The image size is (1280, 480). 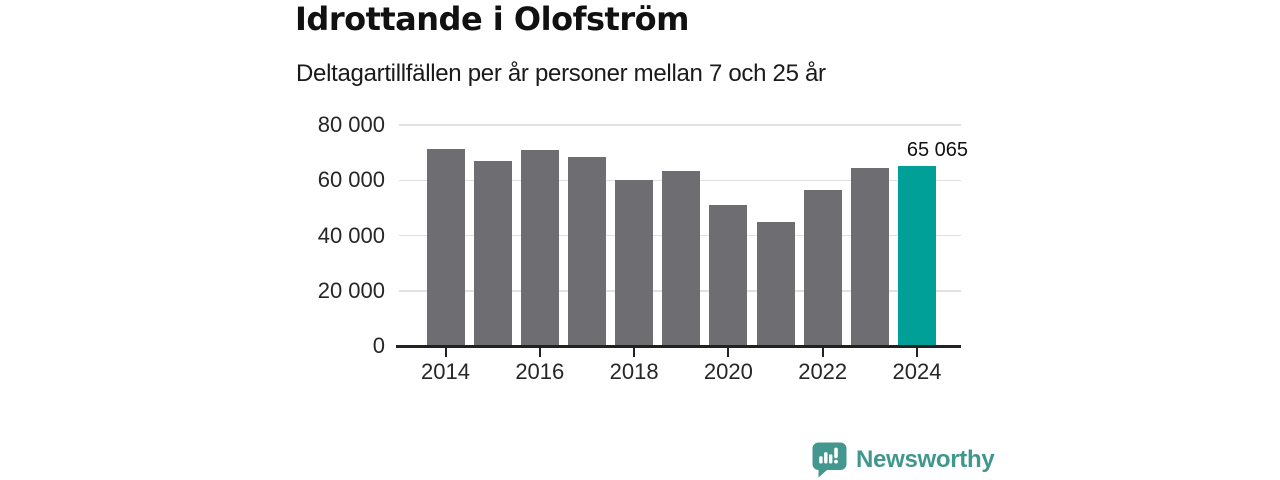 What do you see at coordinates (378, 345) in the screenshot?
I see `y-axis-tick-label: 0` at bounding box center [378, 345].